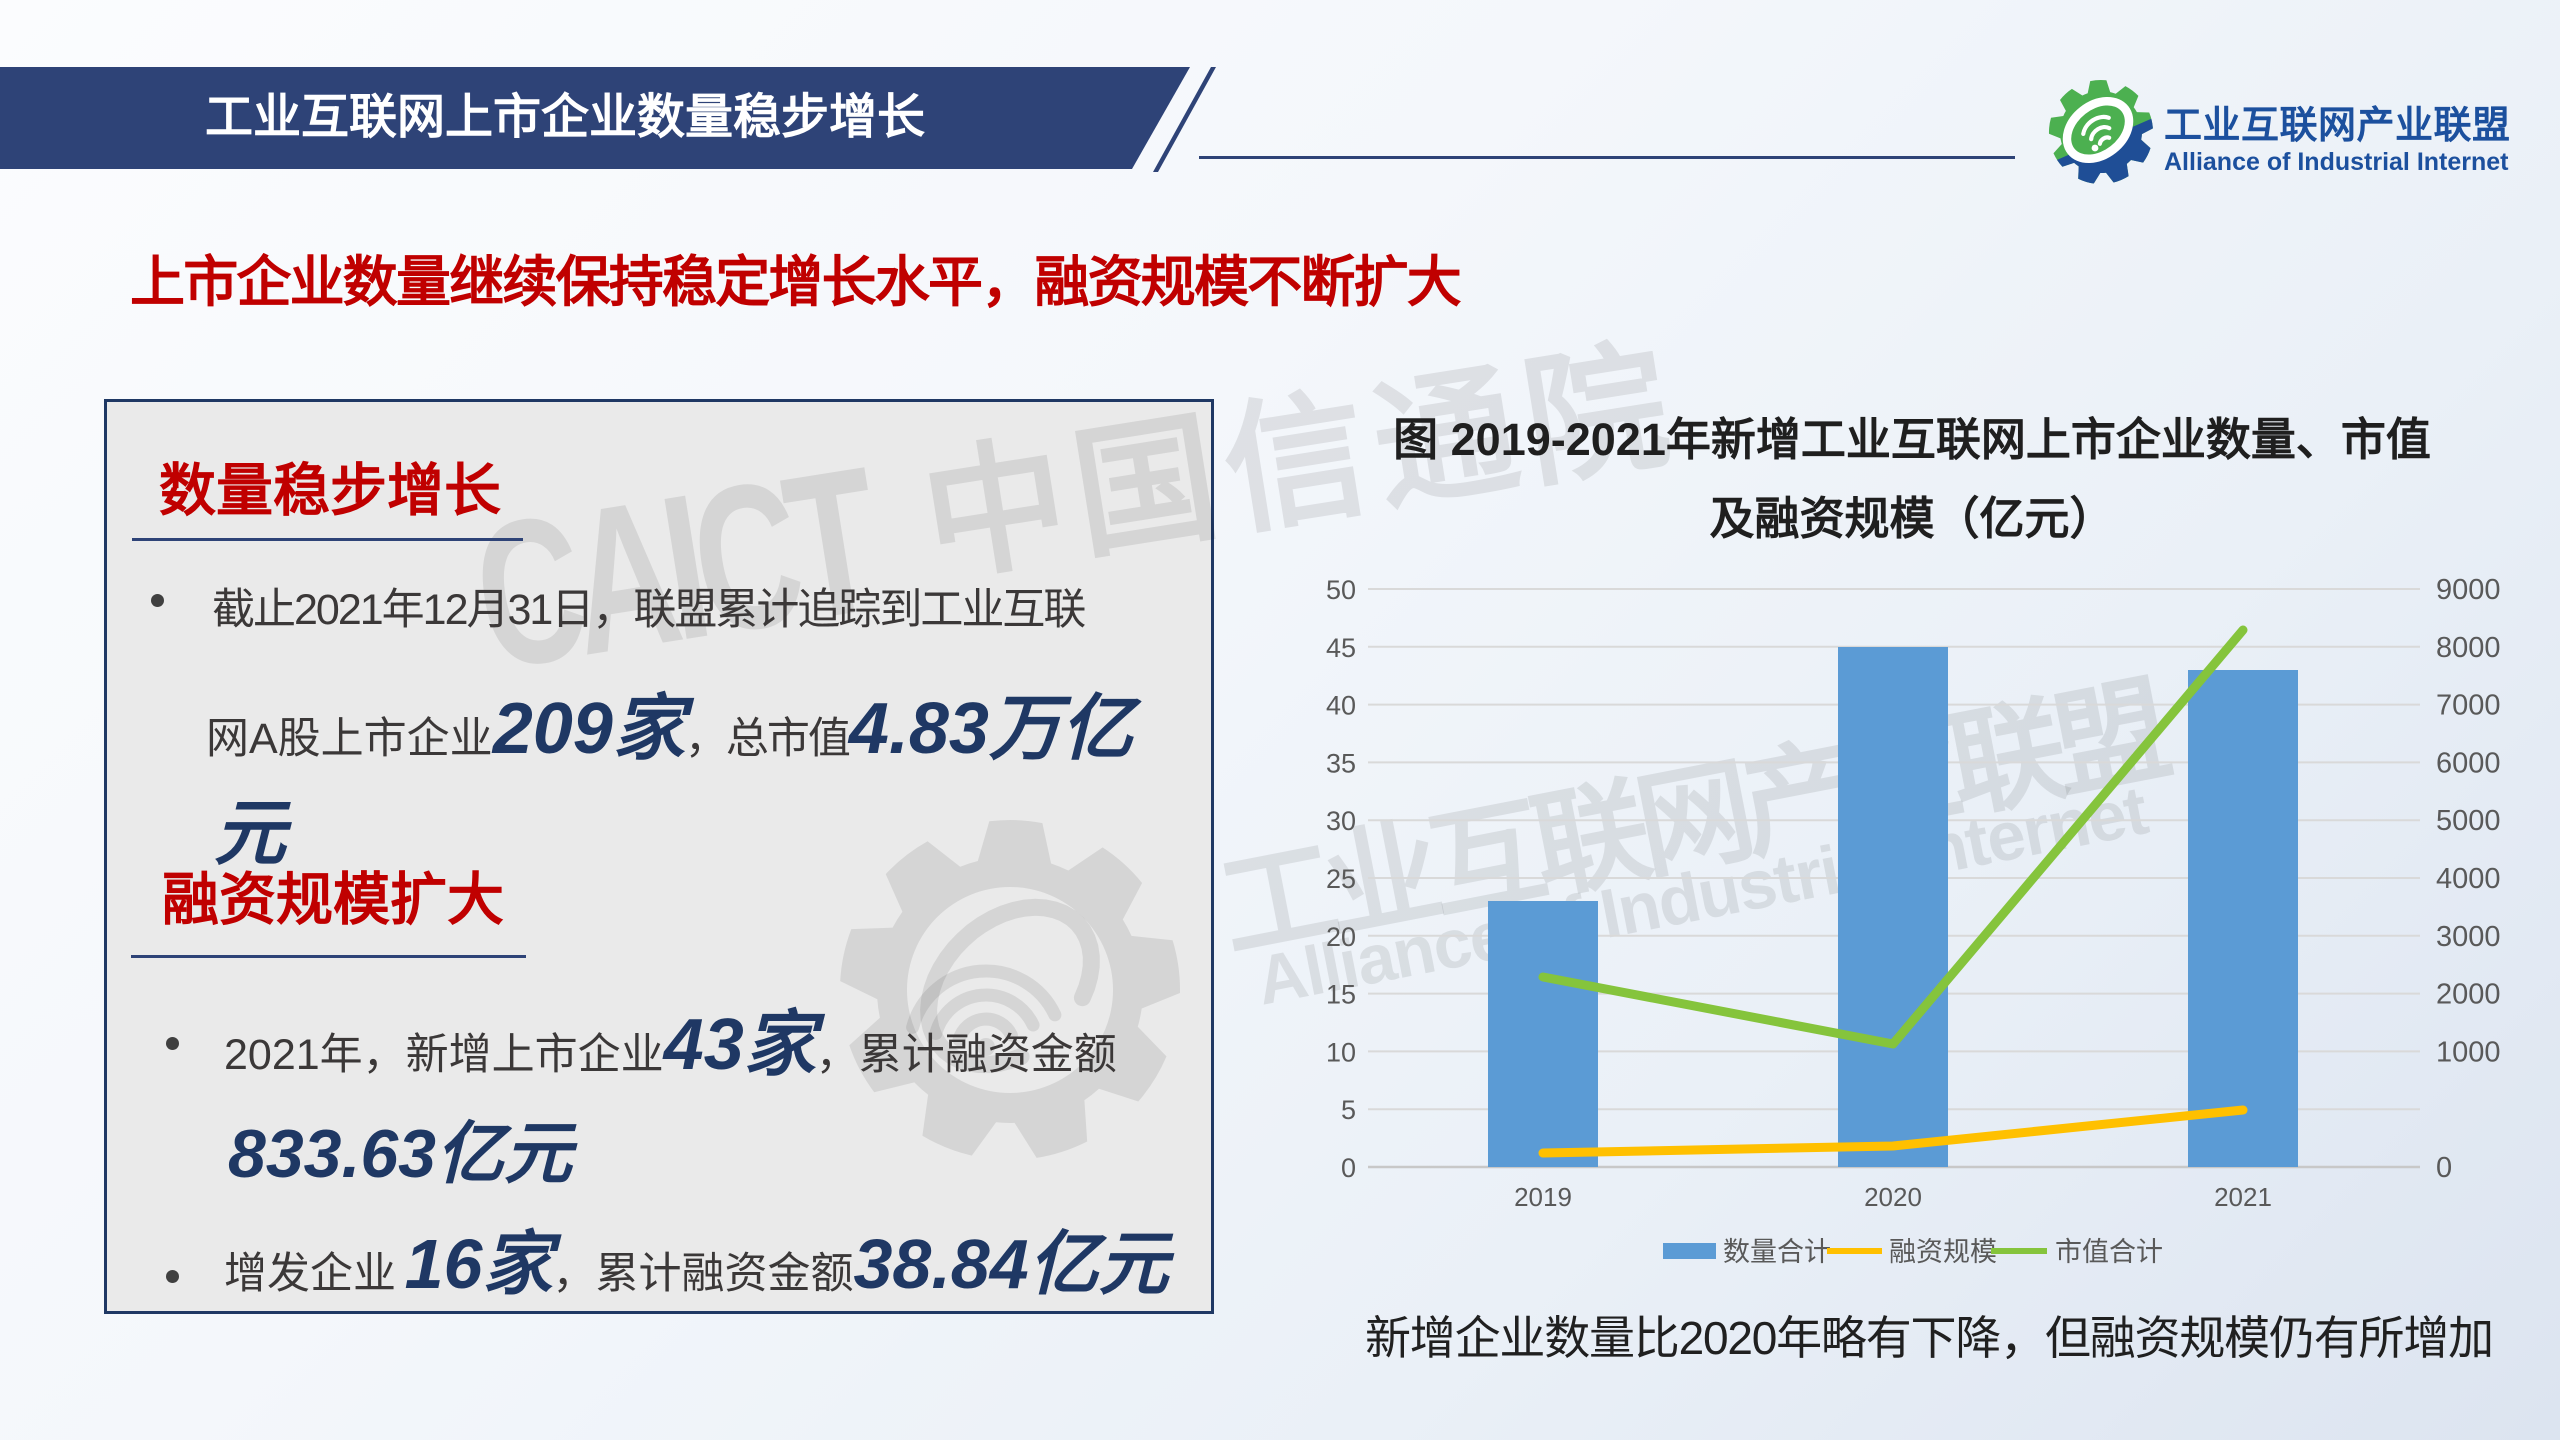 This screenshot has height=1440, width=2560. Describe the element at coordinates (2468, 590) in the screenshot. I see `svg-text: 9000` at that location.